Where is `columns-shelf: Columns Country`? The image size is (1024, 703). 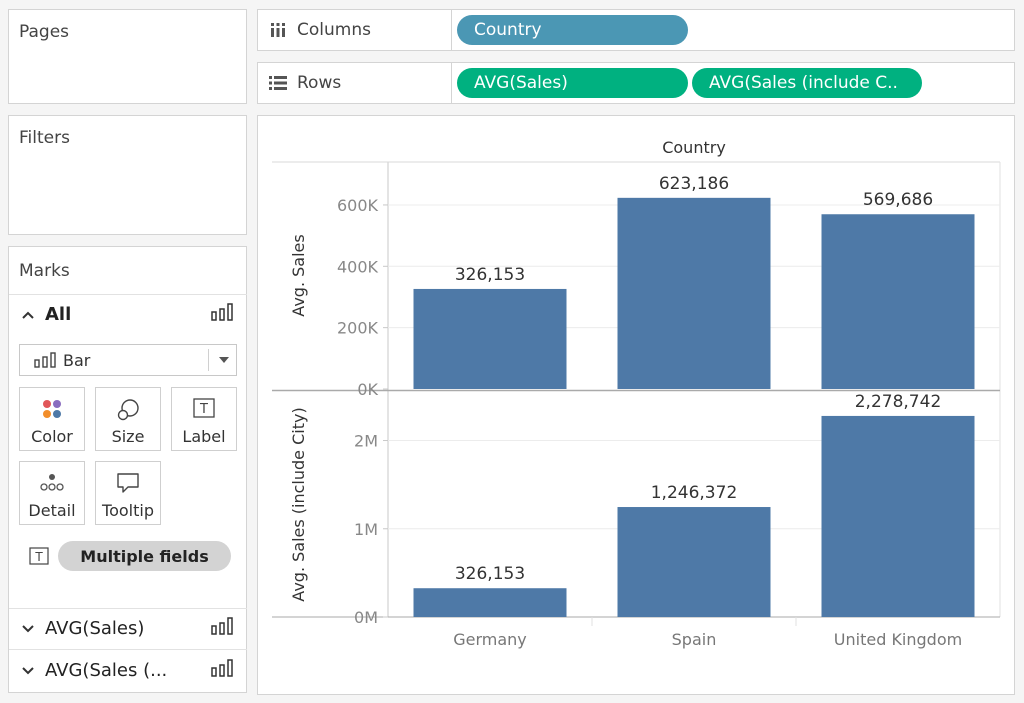
columns-shelf: Columns Country is located at coordinates (636, 30).